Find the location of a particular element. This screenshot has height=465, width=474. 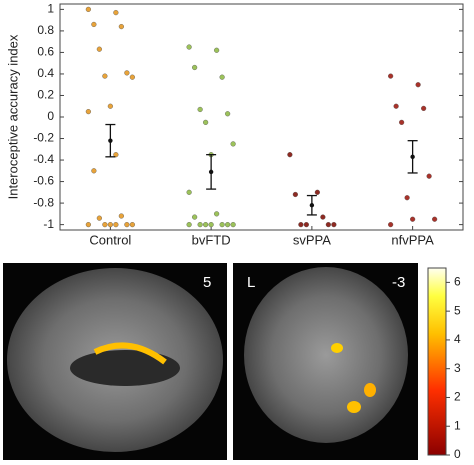

y-tick-label: 1 is located at coordinates (50, 9).